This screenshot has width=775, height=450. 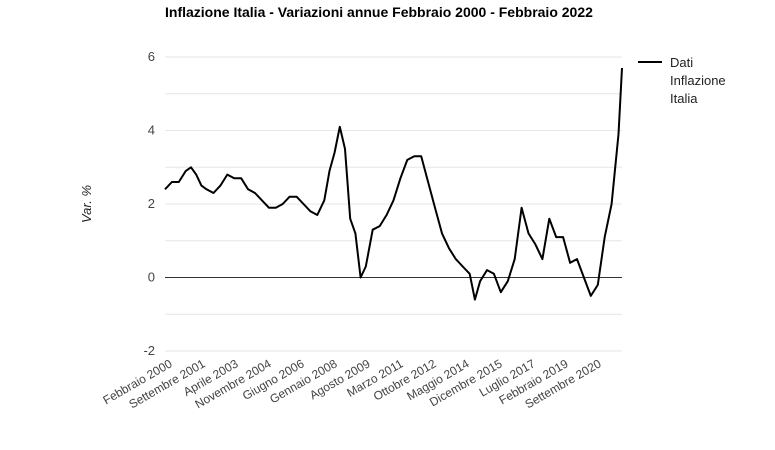 I want to click on y-tick-label: 6, so click(x=151, y=56).